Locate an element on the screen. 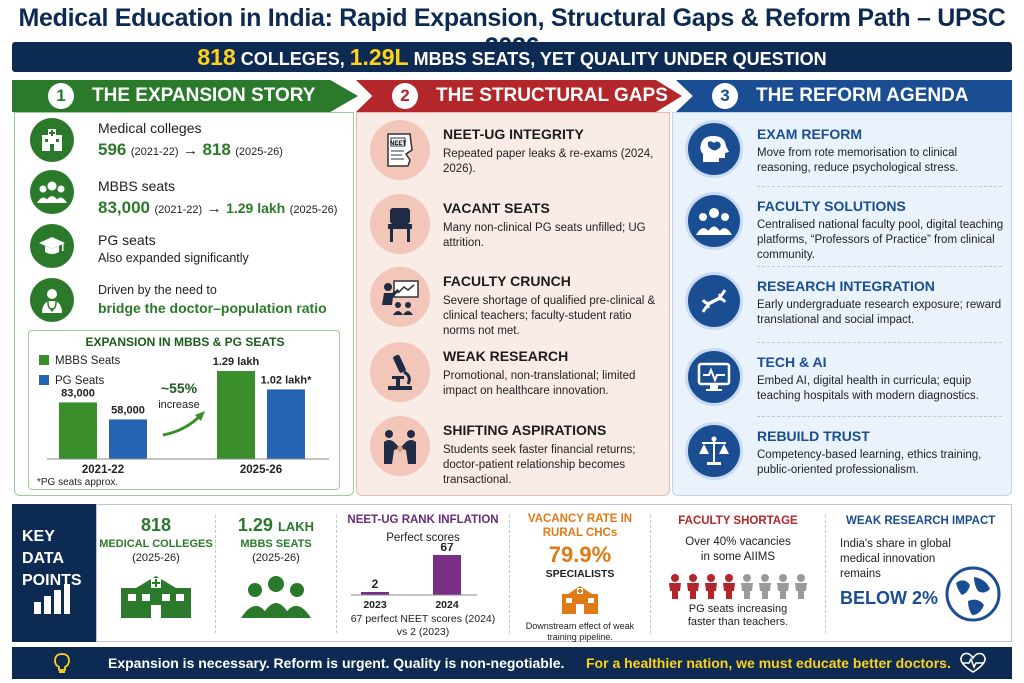 The height and width of the screenshot is (683, 1024). kd-vacancy-label: SPECIALISTS is located at coordinates (580, 574).